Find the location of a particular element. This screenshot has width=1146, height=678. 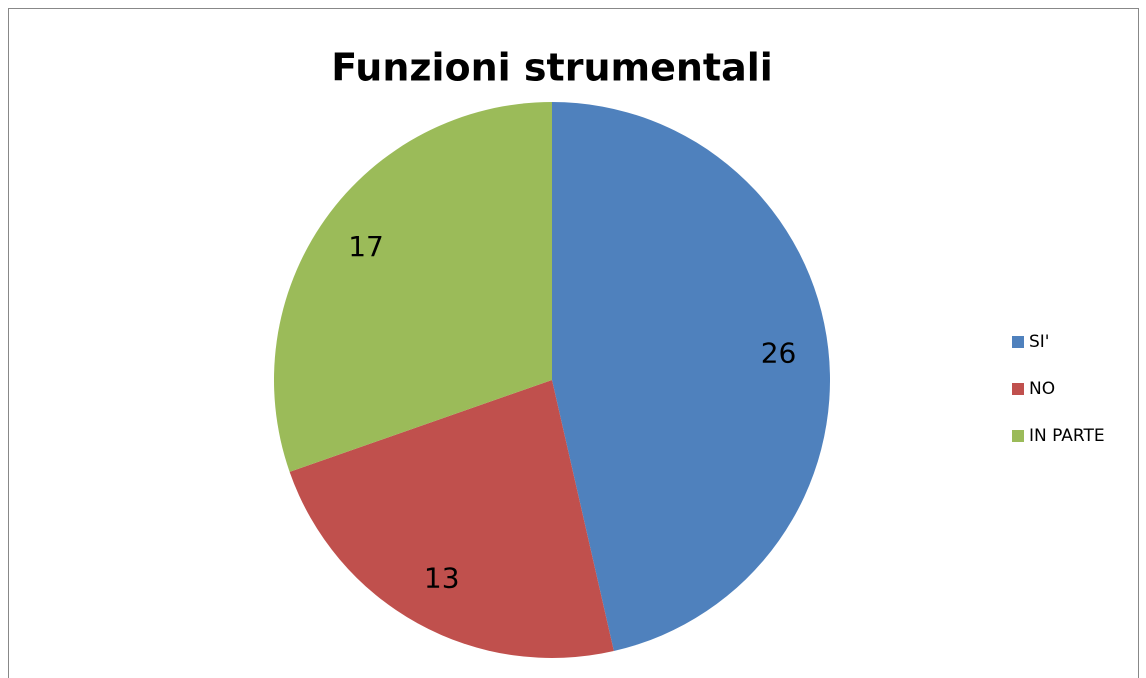

legend-label: IN PARTE is located at coordinates (1067, 436).